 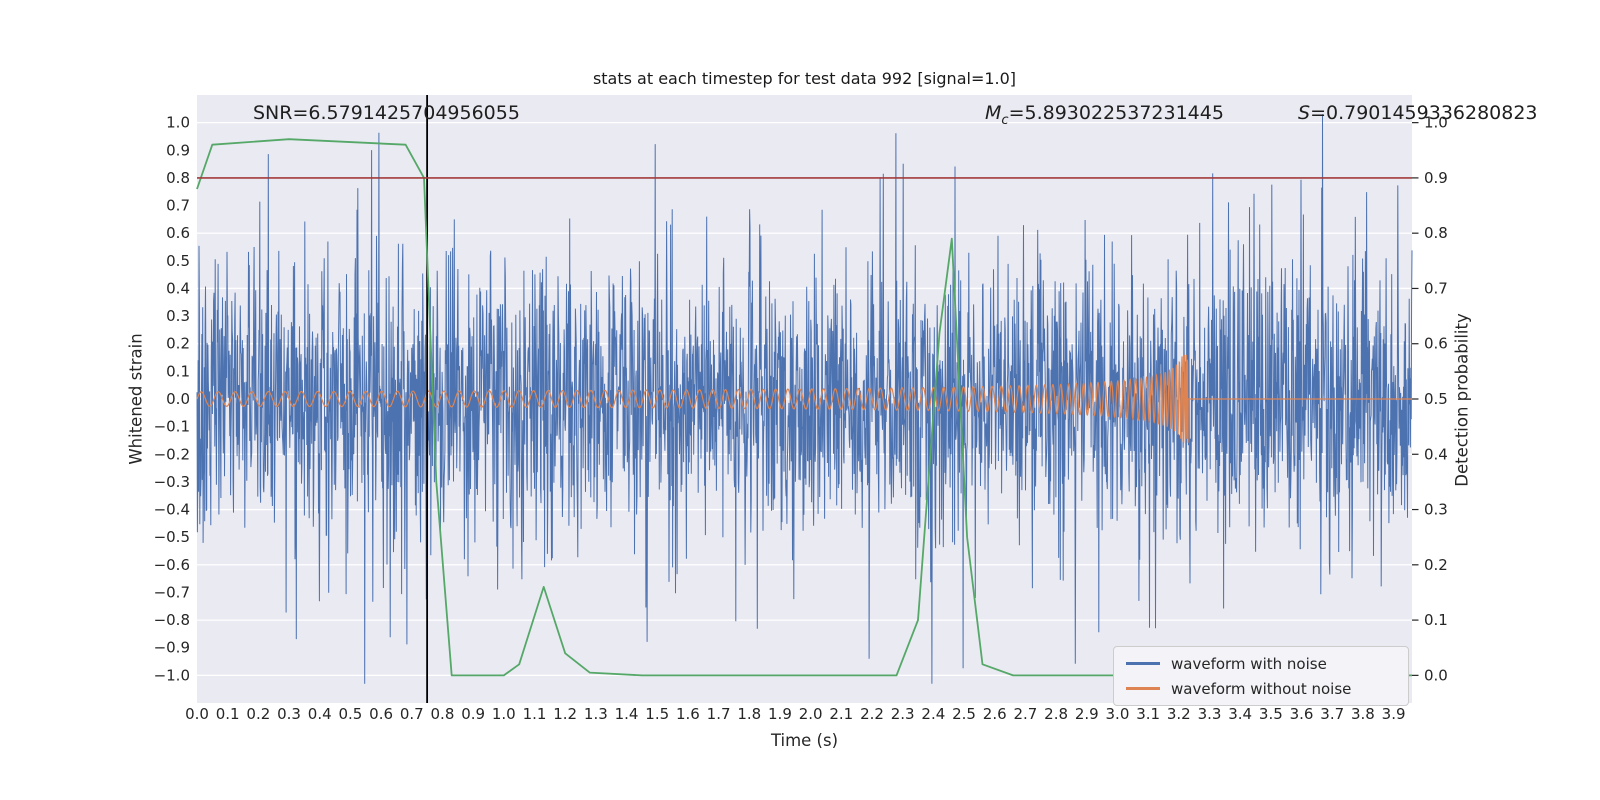 I want to click on x-tick-label: 2.3, so click(x=903, y=714).